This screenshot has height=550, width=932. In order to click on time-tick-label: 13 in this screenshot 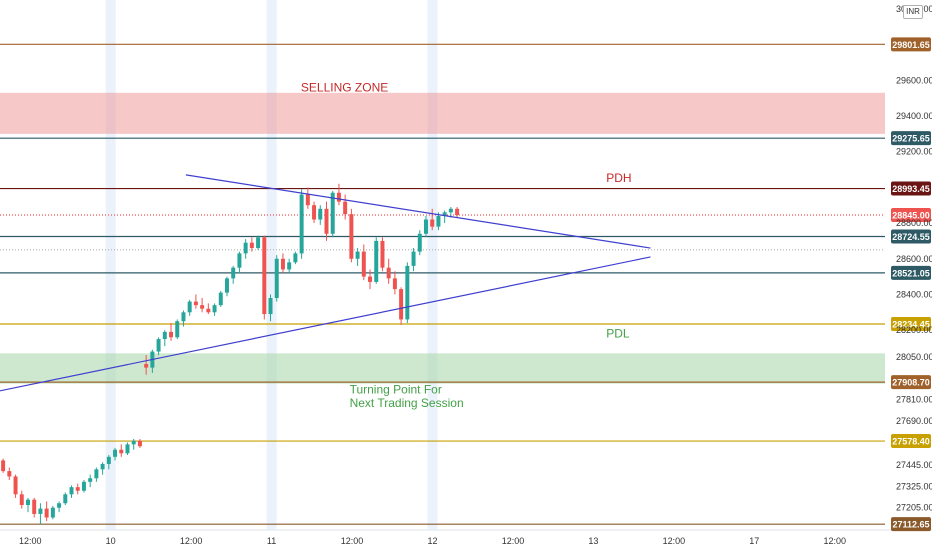, I will do `click(593, 541)`.